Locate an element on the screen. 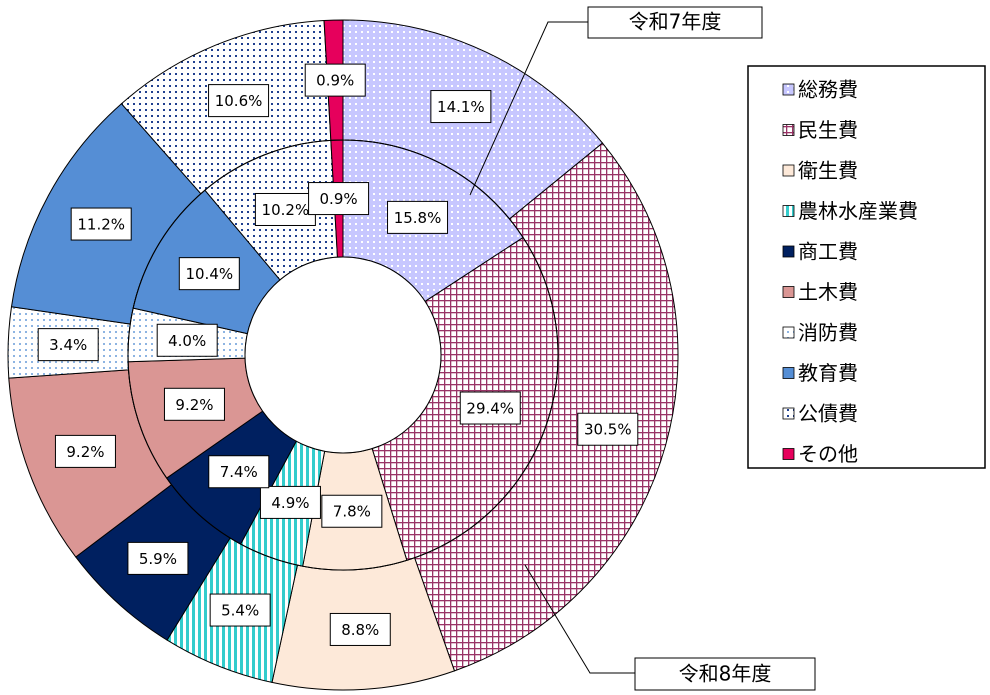  data-label: 30.5% is located at coordinates (608, 430).